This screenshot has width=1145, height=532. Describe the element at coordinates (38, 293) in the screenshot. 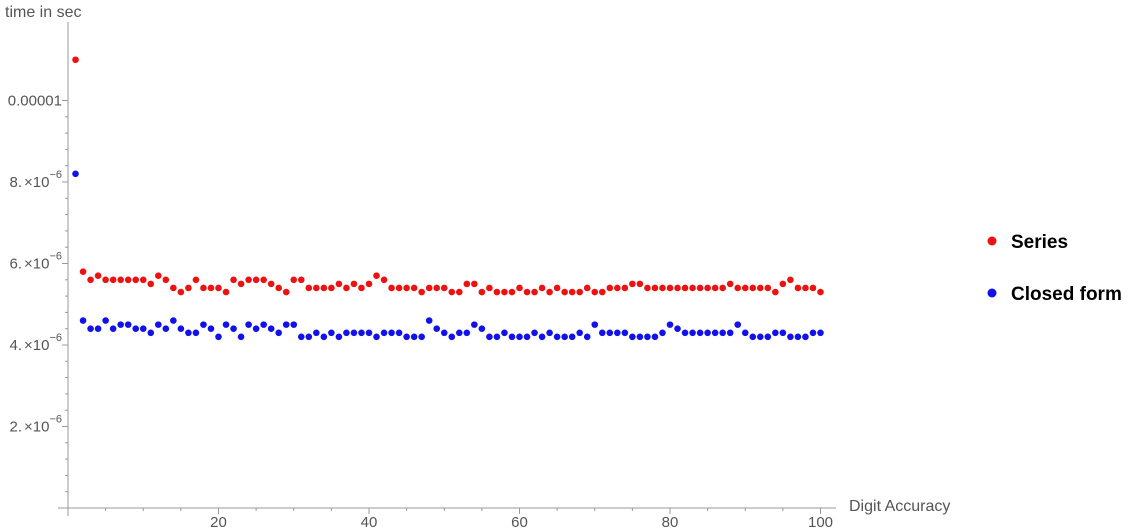

I see `y-tick-group: 2. ×10−6 4. ×10−6 6. ×10−6 8. ×10−6 0.00001` at that location.